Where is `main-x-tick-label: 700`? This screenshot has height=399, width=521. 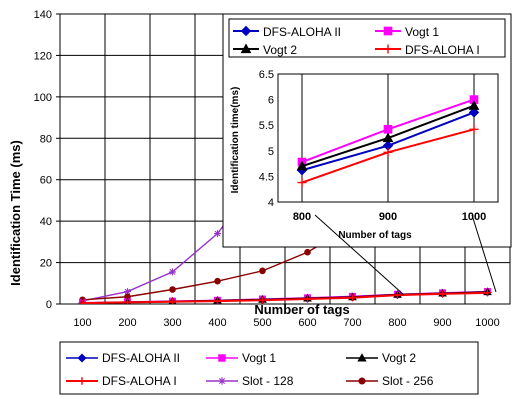
main-x-tick-label: 700 is located at coordinates (352, 323).